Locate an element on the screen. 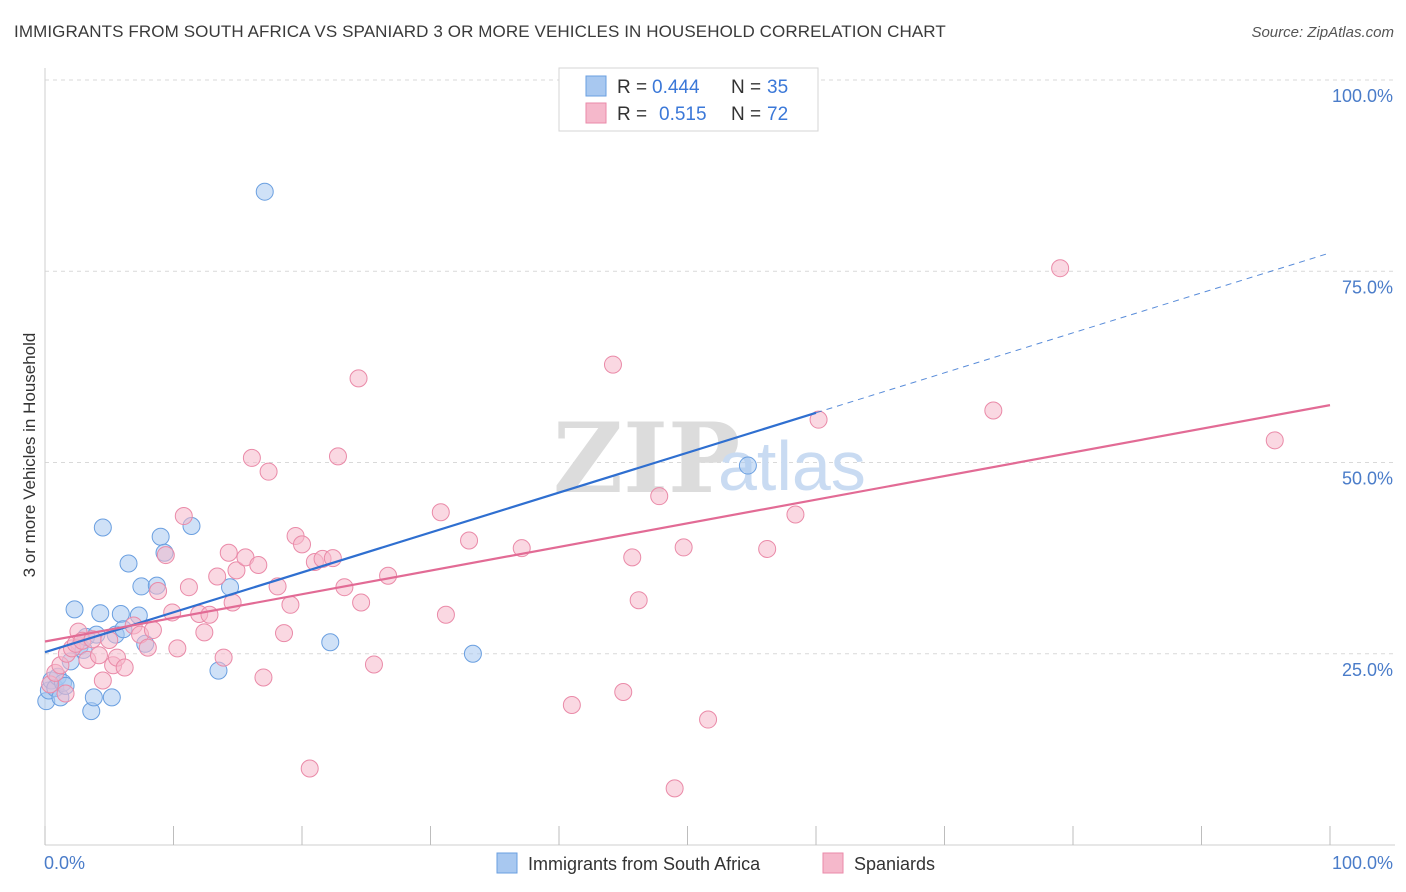 The height and width of the screenshot is (892, 1406). y-axis-title: 3 or more Vehicles in Household is located at coordinates (29, 455).